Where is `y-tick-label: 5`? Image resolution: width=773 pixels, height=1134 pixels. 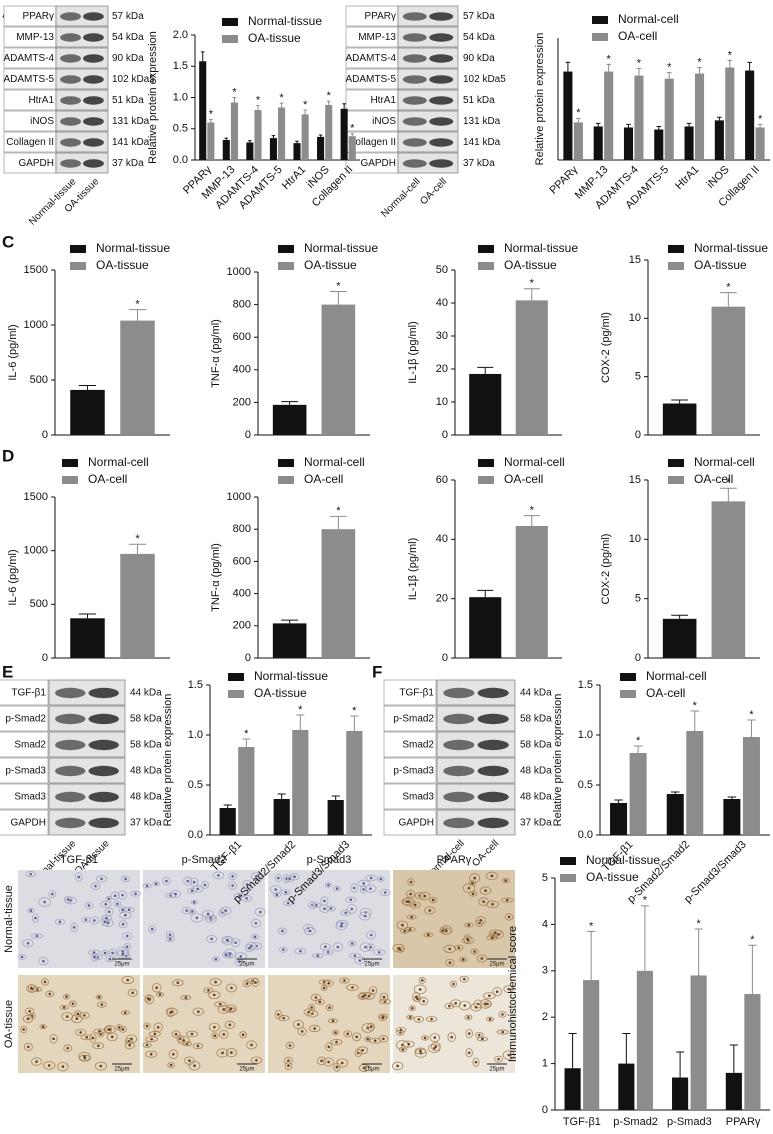 y-tick-label: 5 is located at coordinates (638, 599).